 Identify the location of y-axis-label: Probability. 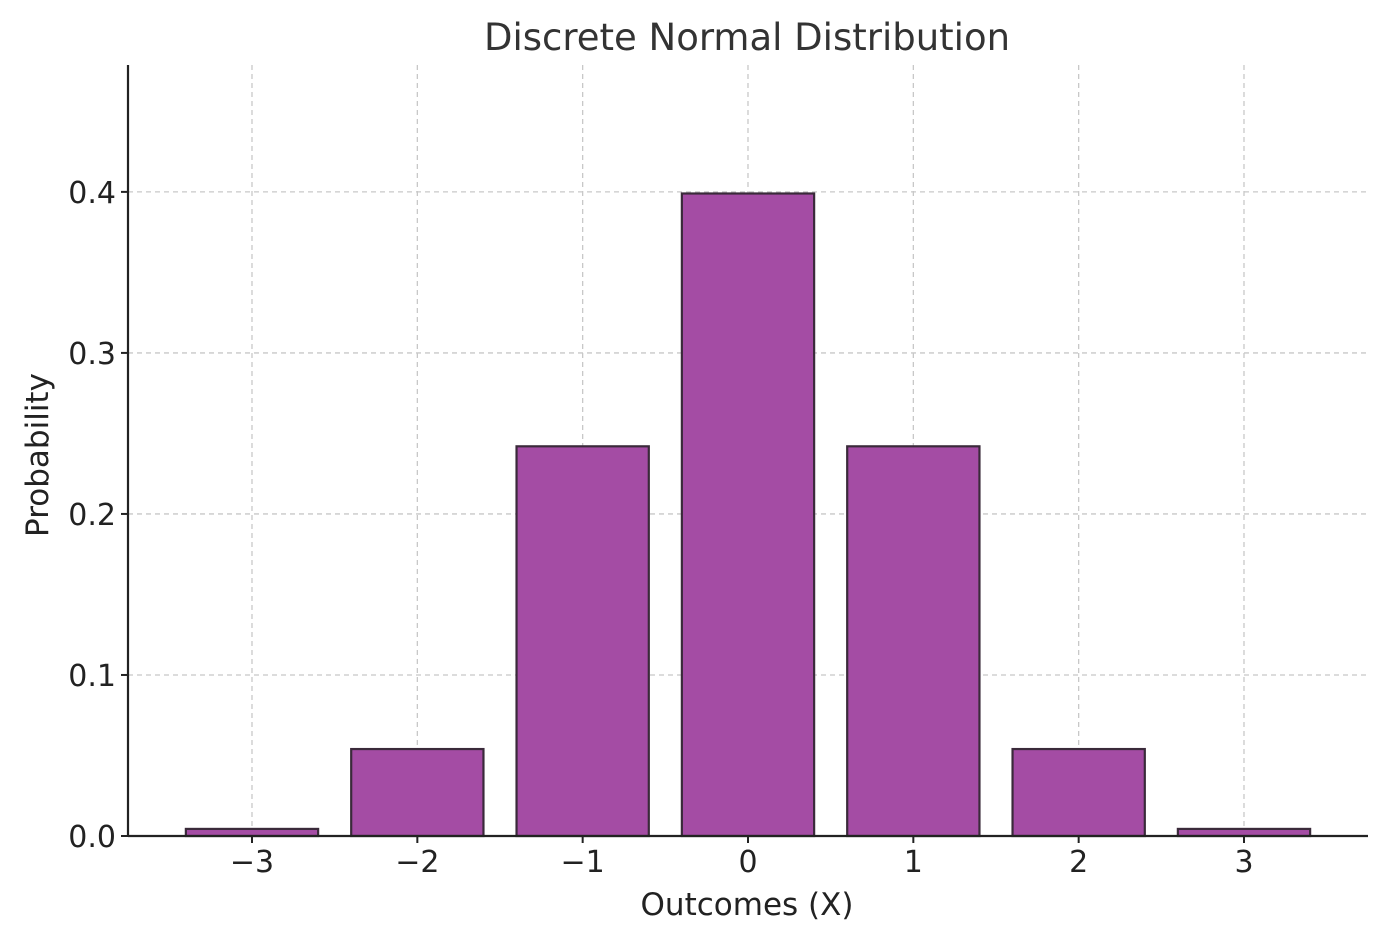
(38, 455).